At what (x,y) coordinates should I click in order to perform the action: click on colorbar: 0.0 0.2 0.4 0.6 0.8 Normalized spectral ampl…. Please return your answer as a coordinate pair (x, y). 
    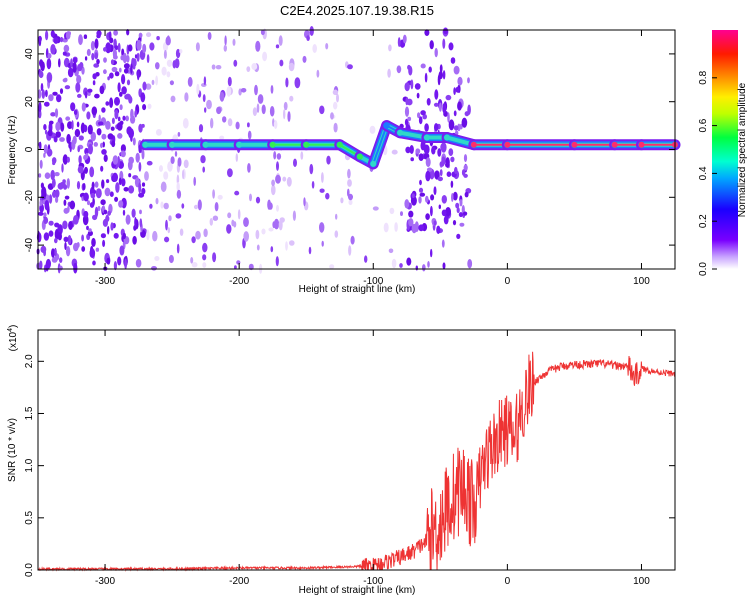
    Looking at the image, I should click on (723, 153).